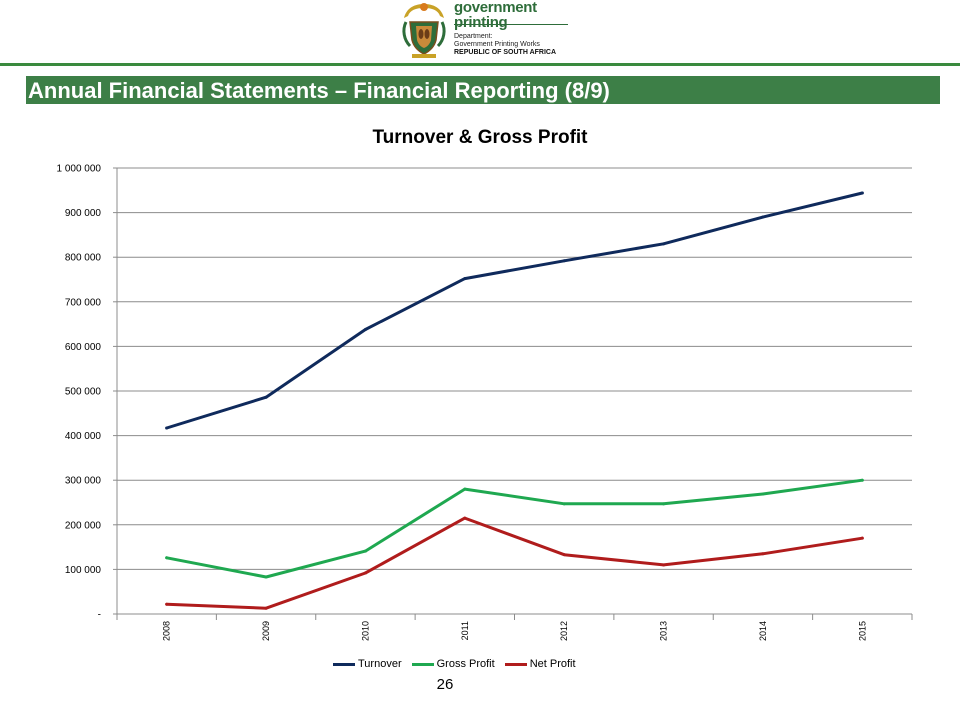 The height and width of the screenshot is (720, 960). What do you see at coordinates (380, 664) in the screenshot?
I see `legend-label-turnover: Turnover` at bounding box center [380, 664].